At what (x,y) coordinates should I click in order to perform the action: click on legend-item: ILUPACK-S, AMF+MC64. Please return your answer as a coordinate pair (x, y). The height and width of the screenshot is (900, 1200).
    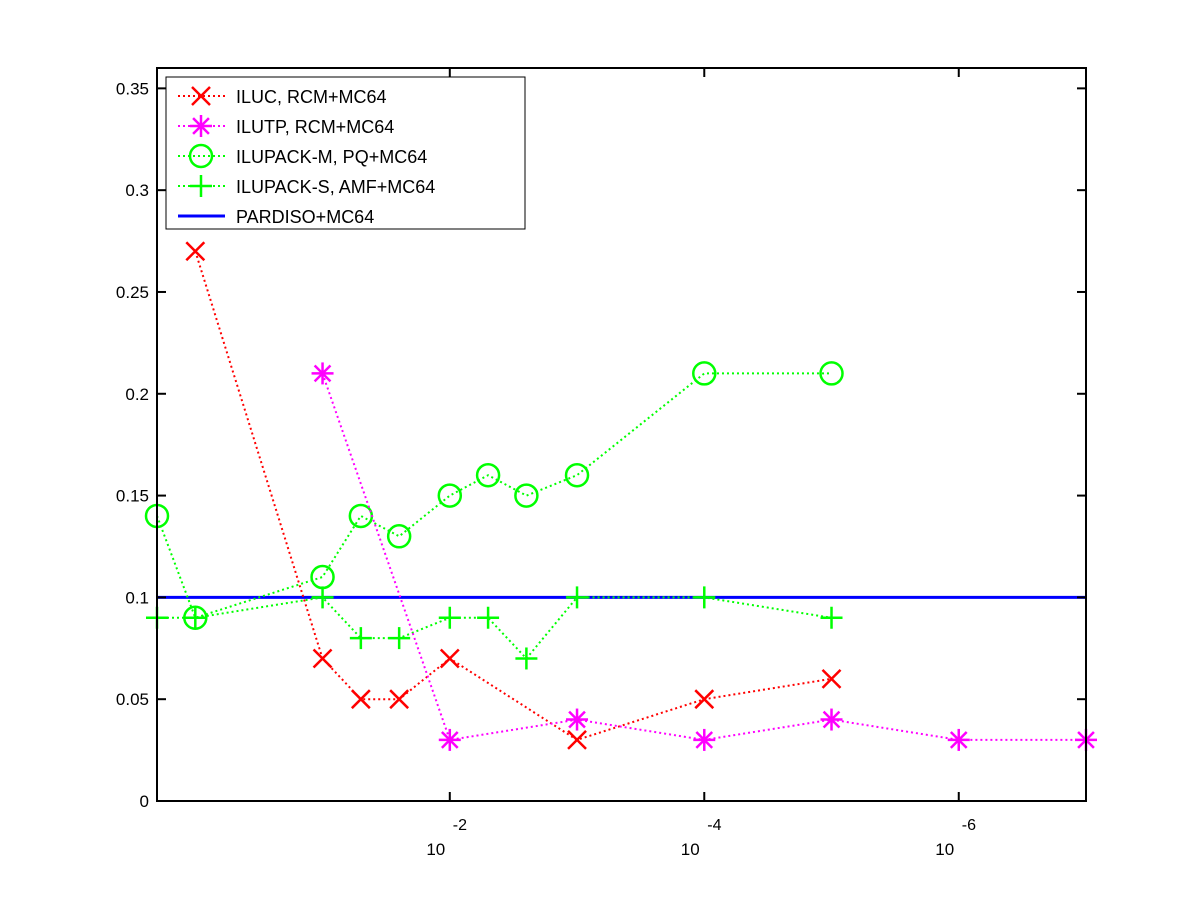
    Looking at the image, I should click on (306, 186).